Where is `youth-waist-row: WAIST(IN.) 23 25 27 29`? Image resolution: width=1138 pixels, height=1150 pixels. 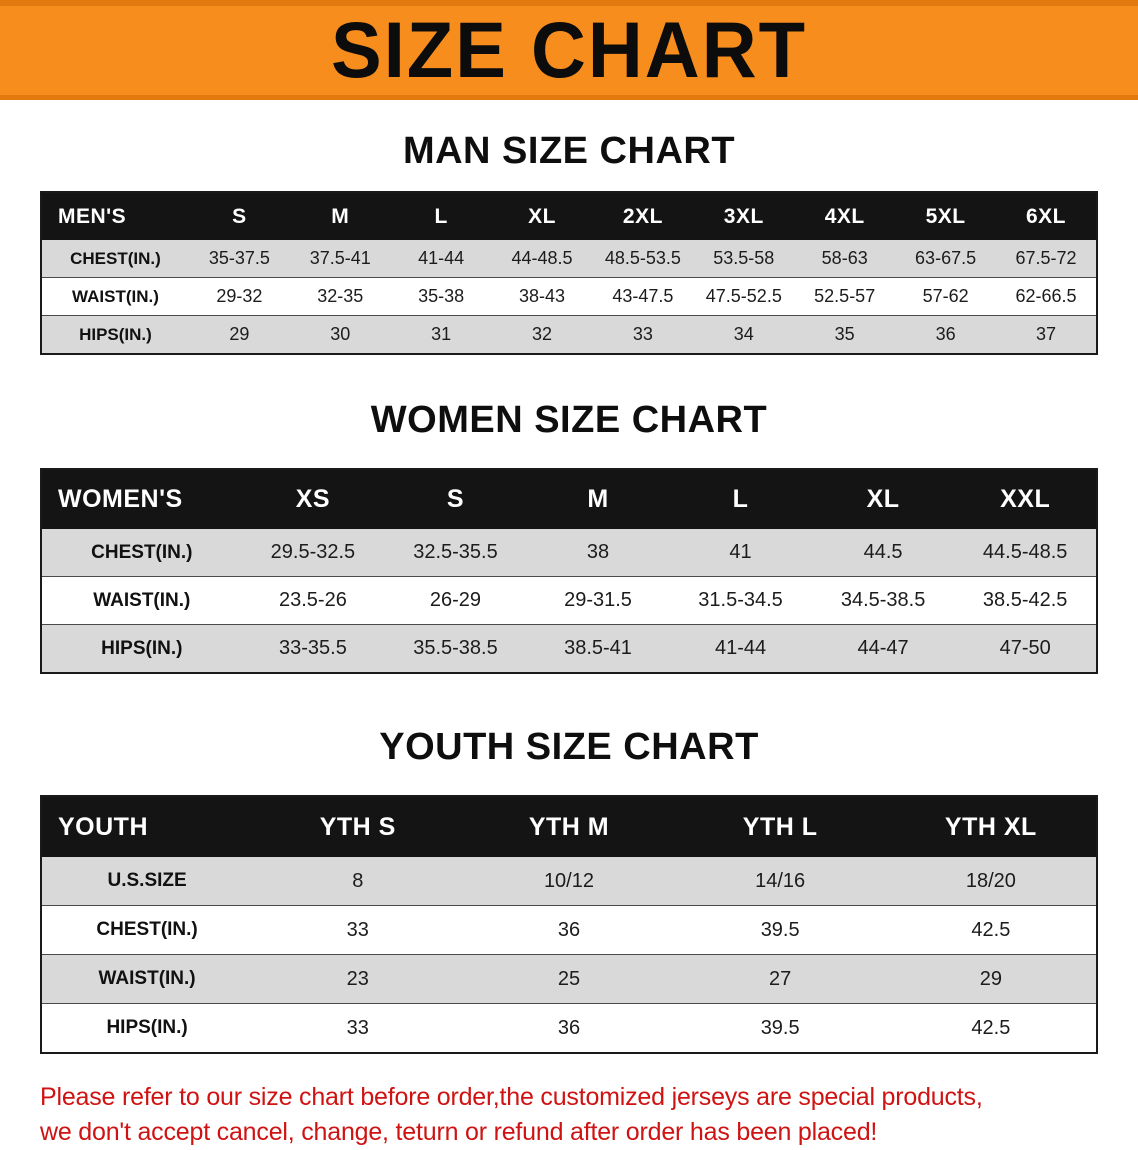 youth-waist-row: WAIST(IN.) 23 25 27 29 is located at coordinates (569, 979).